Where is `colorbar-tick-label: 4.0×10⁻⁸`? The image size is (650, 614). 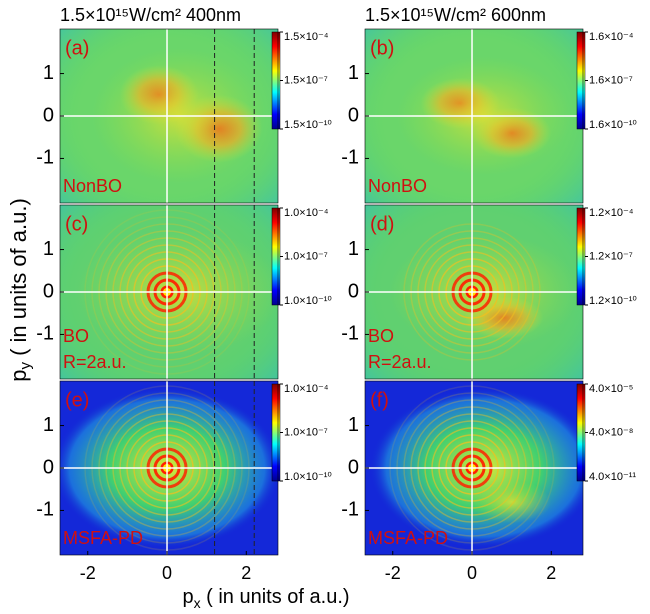
colorbar-tick-label: 4.0×10⁻⁸ is located at coordinates (611, 432).